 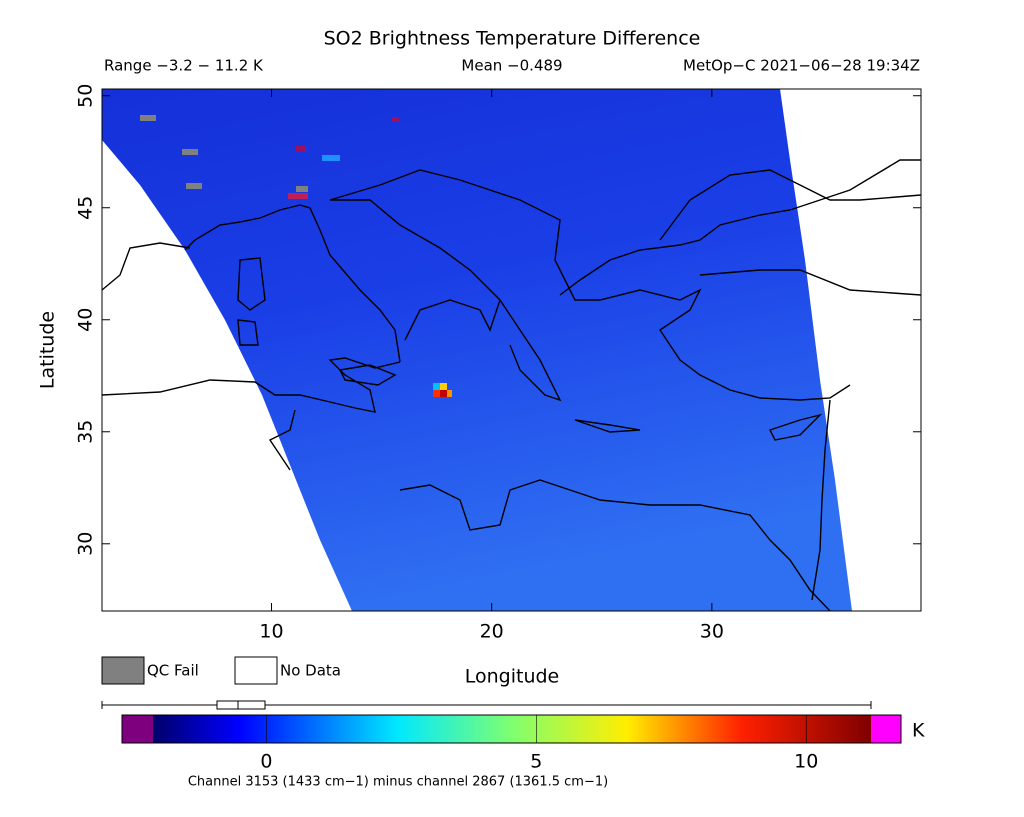 What do you see at coordinates (173, 671) in the screenshot?
I see `qc-fail-label: QC Fail` at bounding box center [173, 671].